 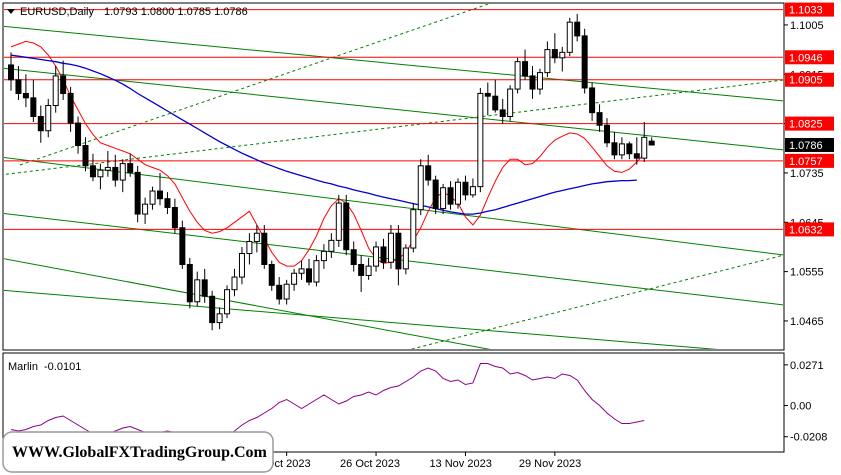 What do you see at coordinates (550, 464) in the screenshot?
I see `time-tick-label: 29 Nov 2023` at bounding box center [550, 464].